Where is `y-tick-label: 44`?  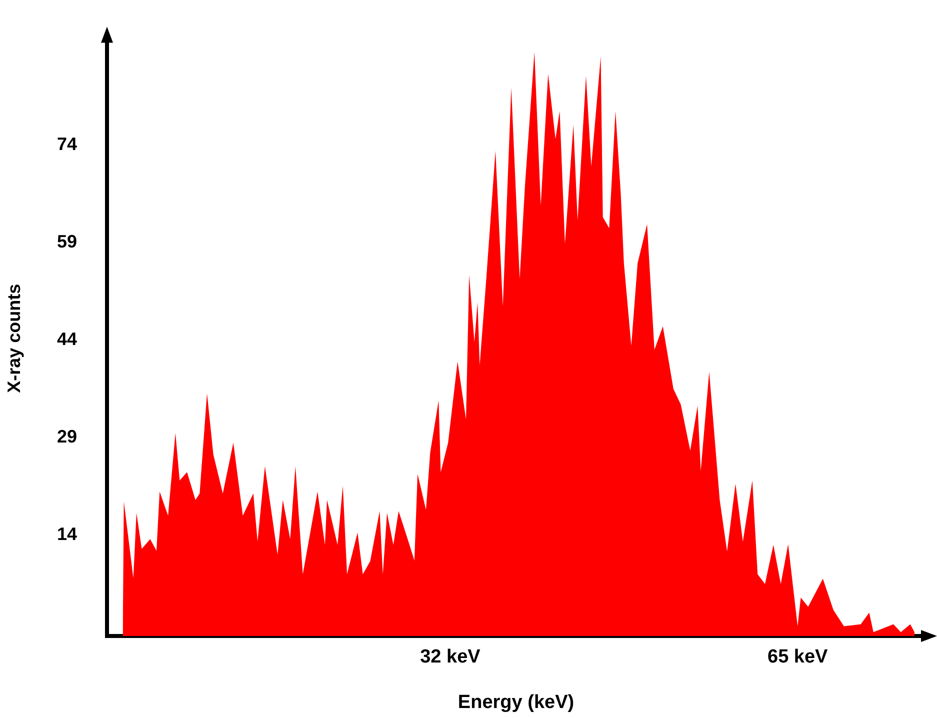 y-tick-label: 44 is located at coordinates (66, 338).